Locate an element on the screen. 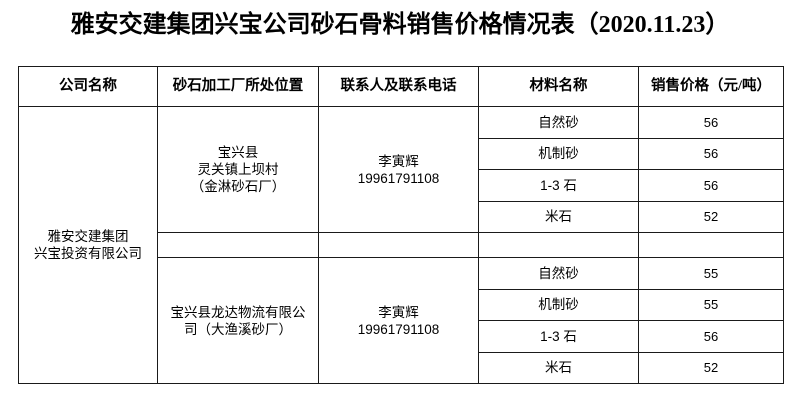 The height and width of the screenshot is (408, 800). company-name-cell: 雅安交建集团 兴宝投资有限公司 is located at coordinates (88, 245).